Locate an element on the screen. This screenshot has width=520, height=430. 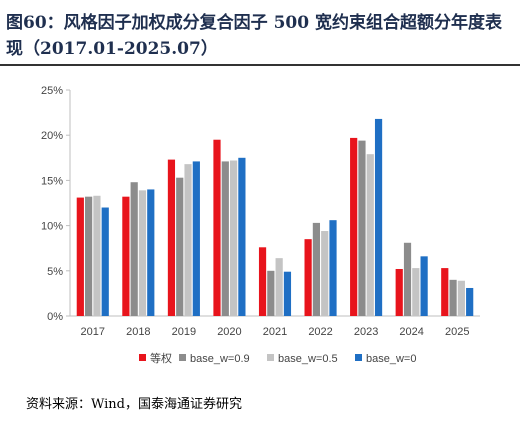
category-label: 2023 is located at coordinates (366, 332).